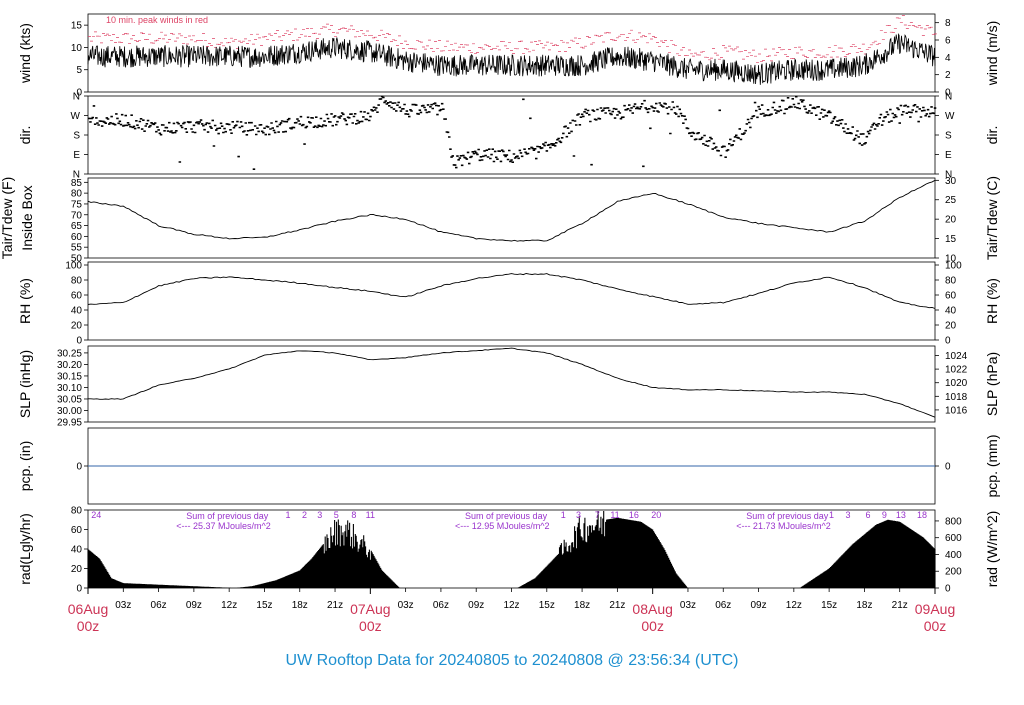  Describe the element at coordinates (77, 248) in the screenshot. I see `temperature-ytick-label: 55` at that location.